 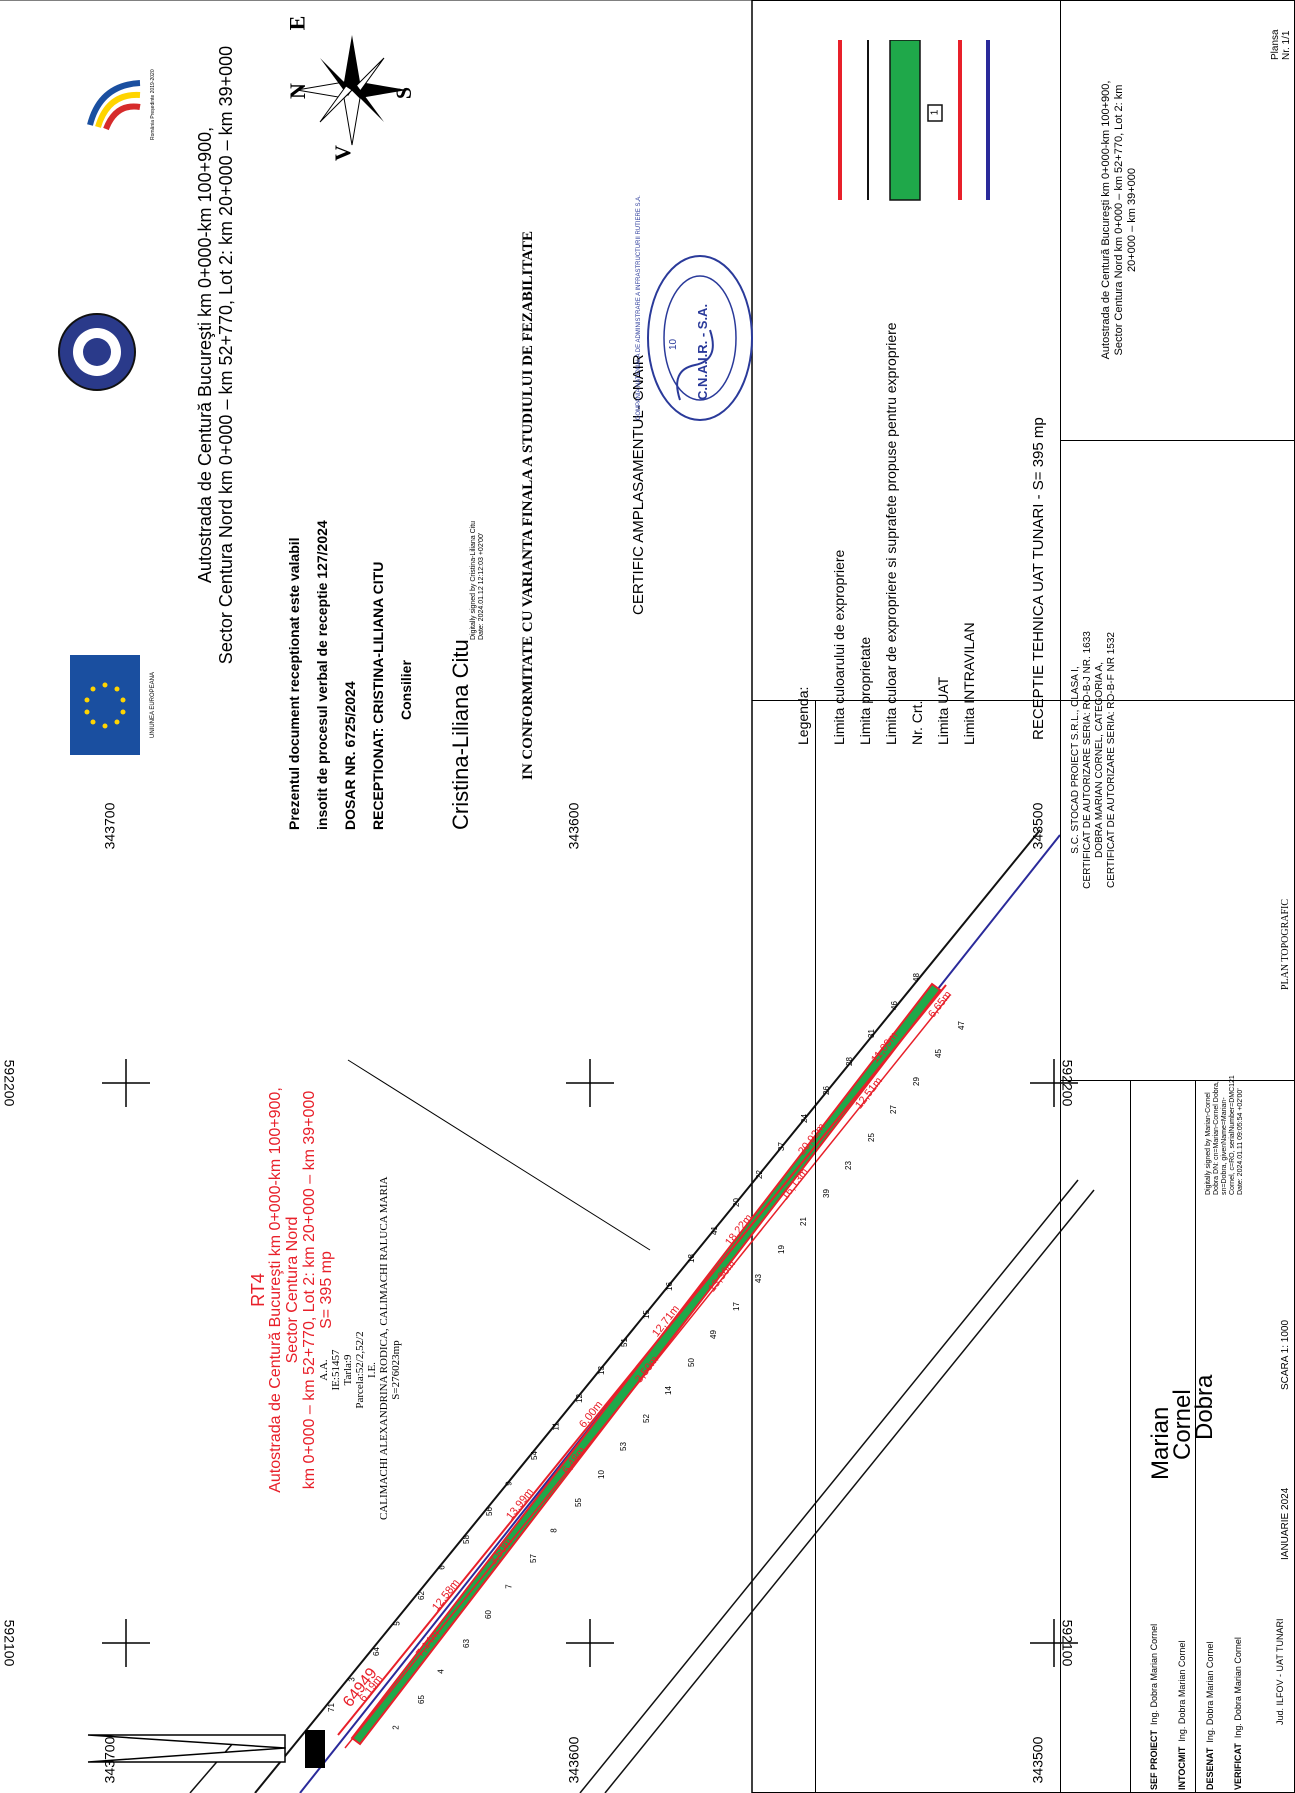 What do you see at coordinates (1038, 578) in the screenshot?
I see `reception-tehnica: RECEPTIE TEHNICA UAT TUNARI - S= 395 mp` at bounding box center [1038, 578].